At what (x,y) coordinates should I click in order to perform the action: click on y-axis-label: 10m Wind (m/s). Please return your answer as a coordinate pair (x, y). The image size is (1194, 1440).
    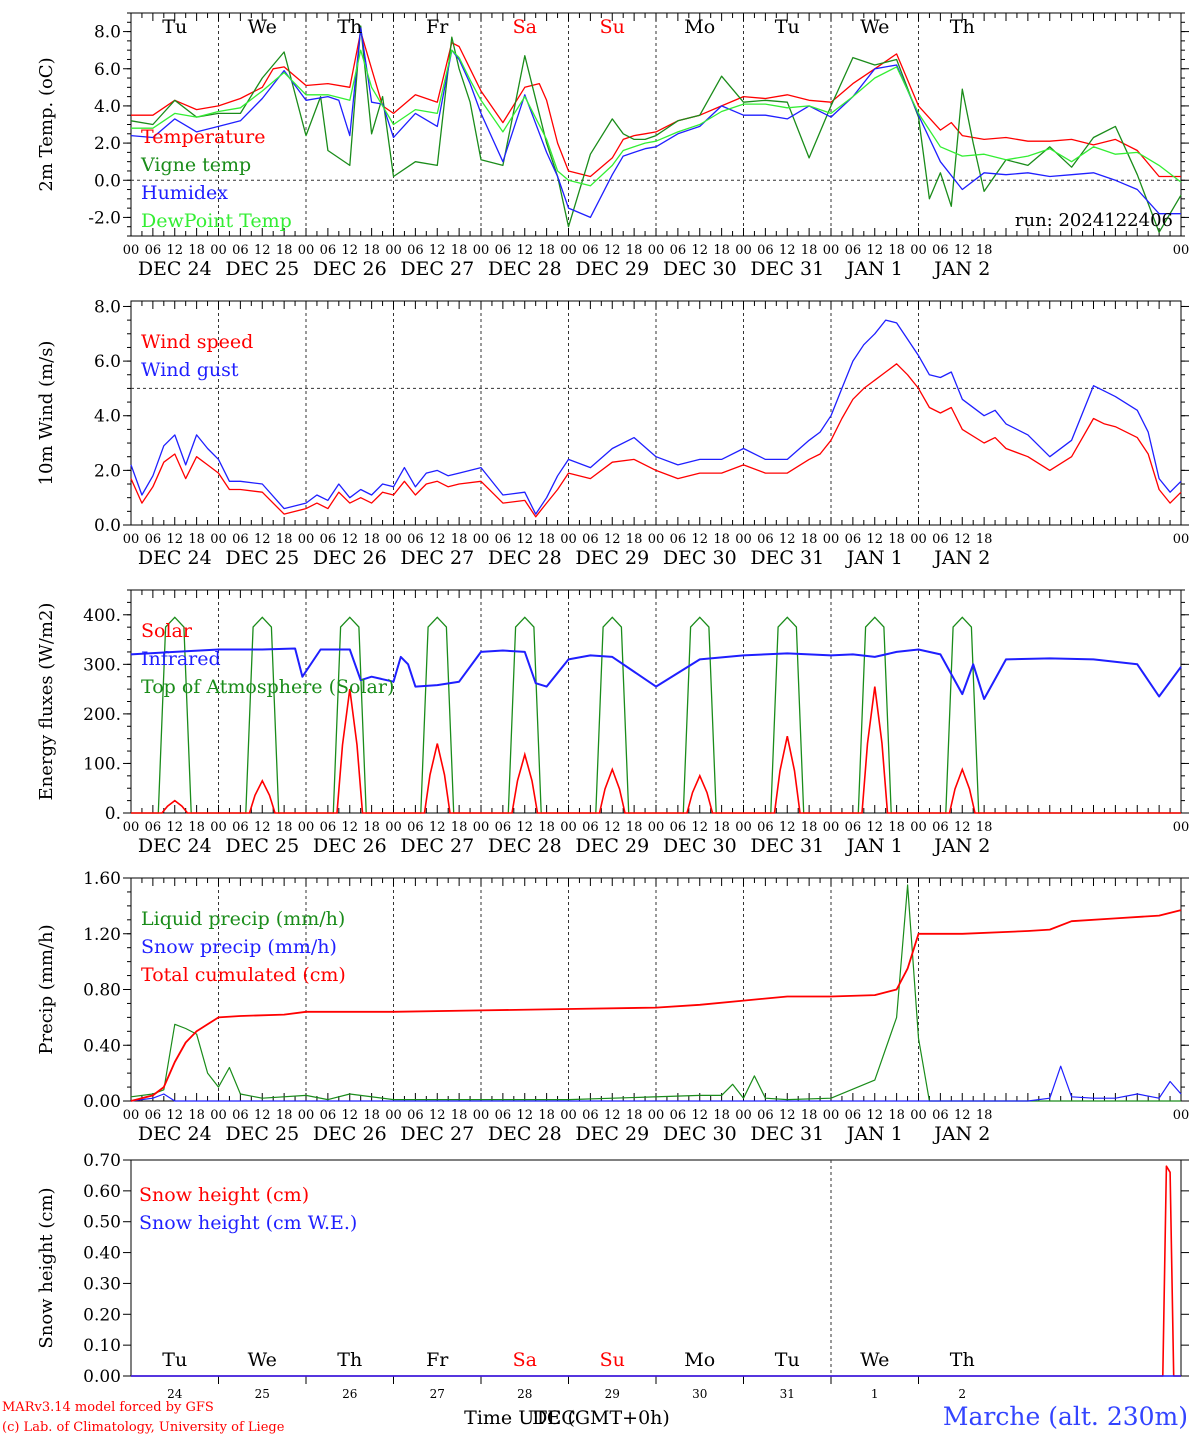
    Looking at the image, I should click on (46, 413).